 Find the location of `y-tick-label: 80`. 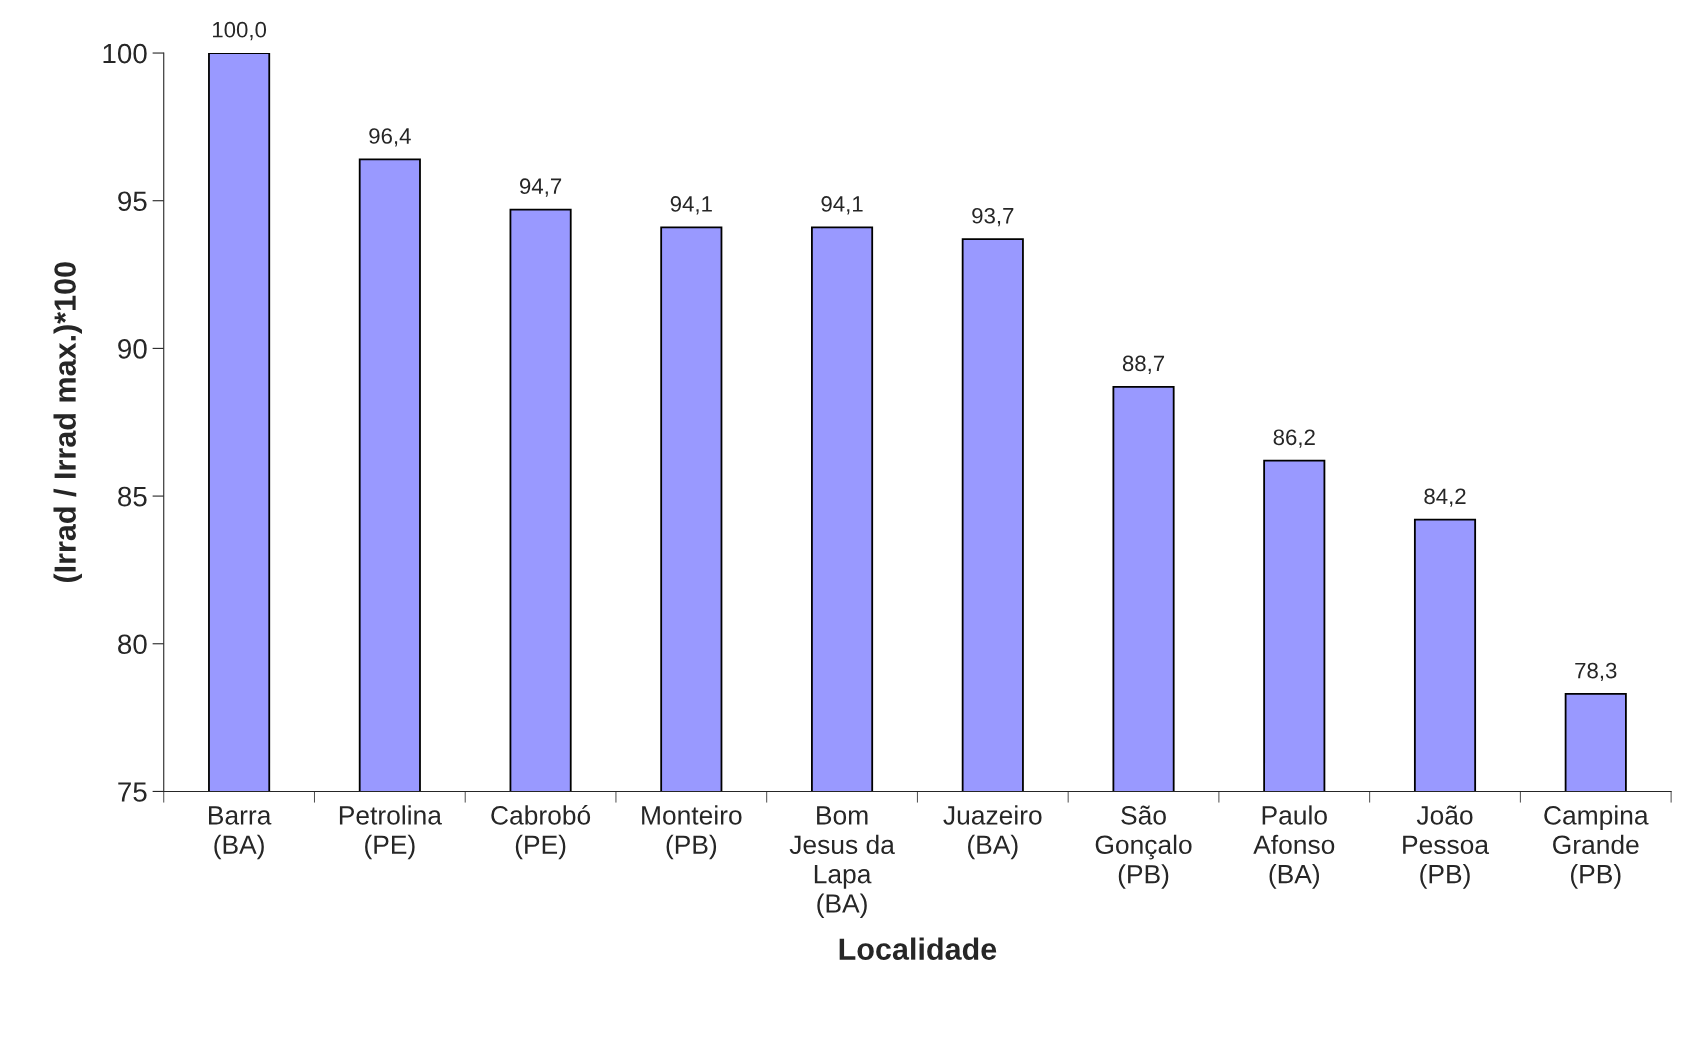

y-tick-label: 80 is located at coordinates (132, 644).